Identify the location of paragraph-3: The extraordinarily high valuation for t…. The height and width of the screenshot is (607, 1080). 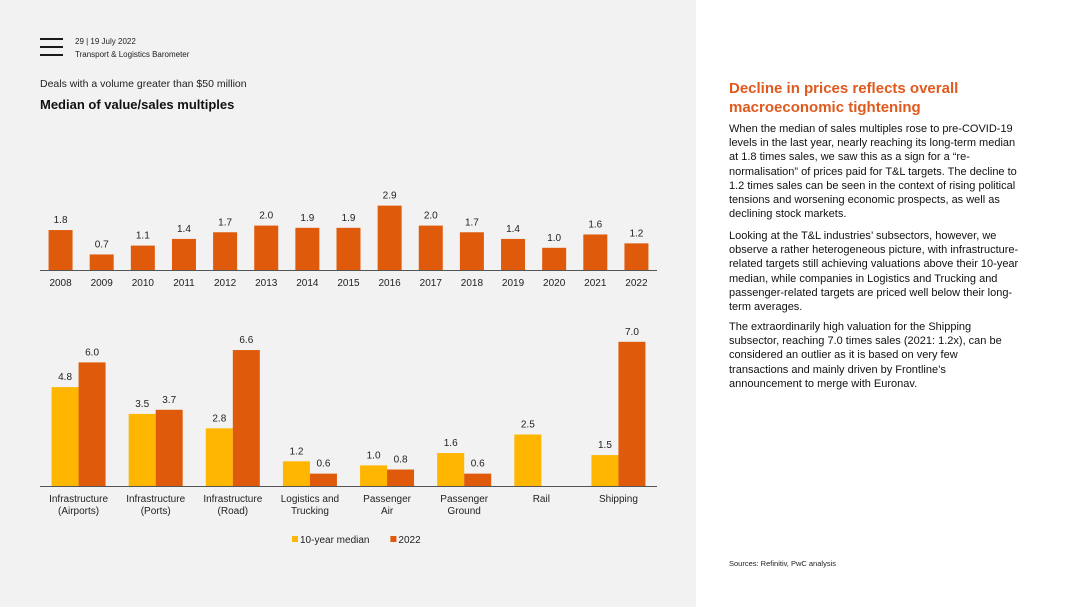
(888, 355).